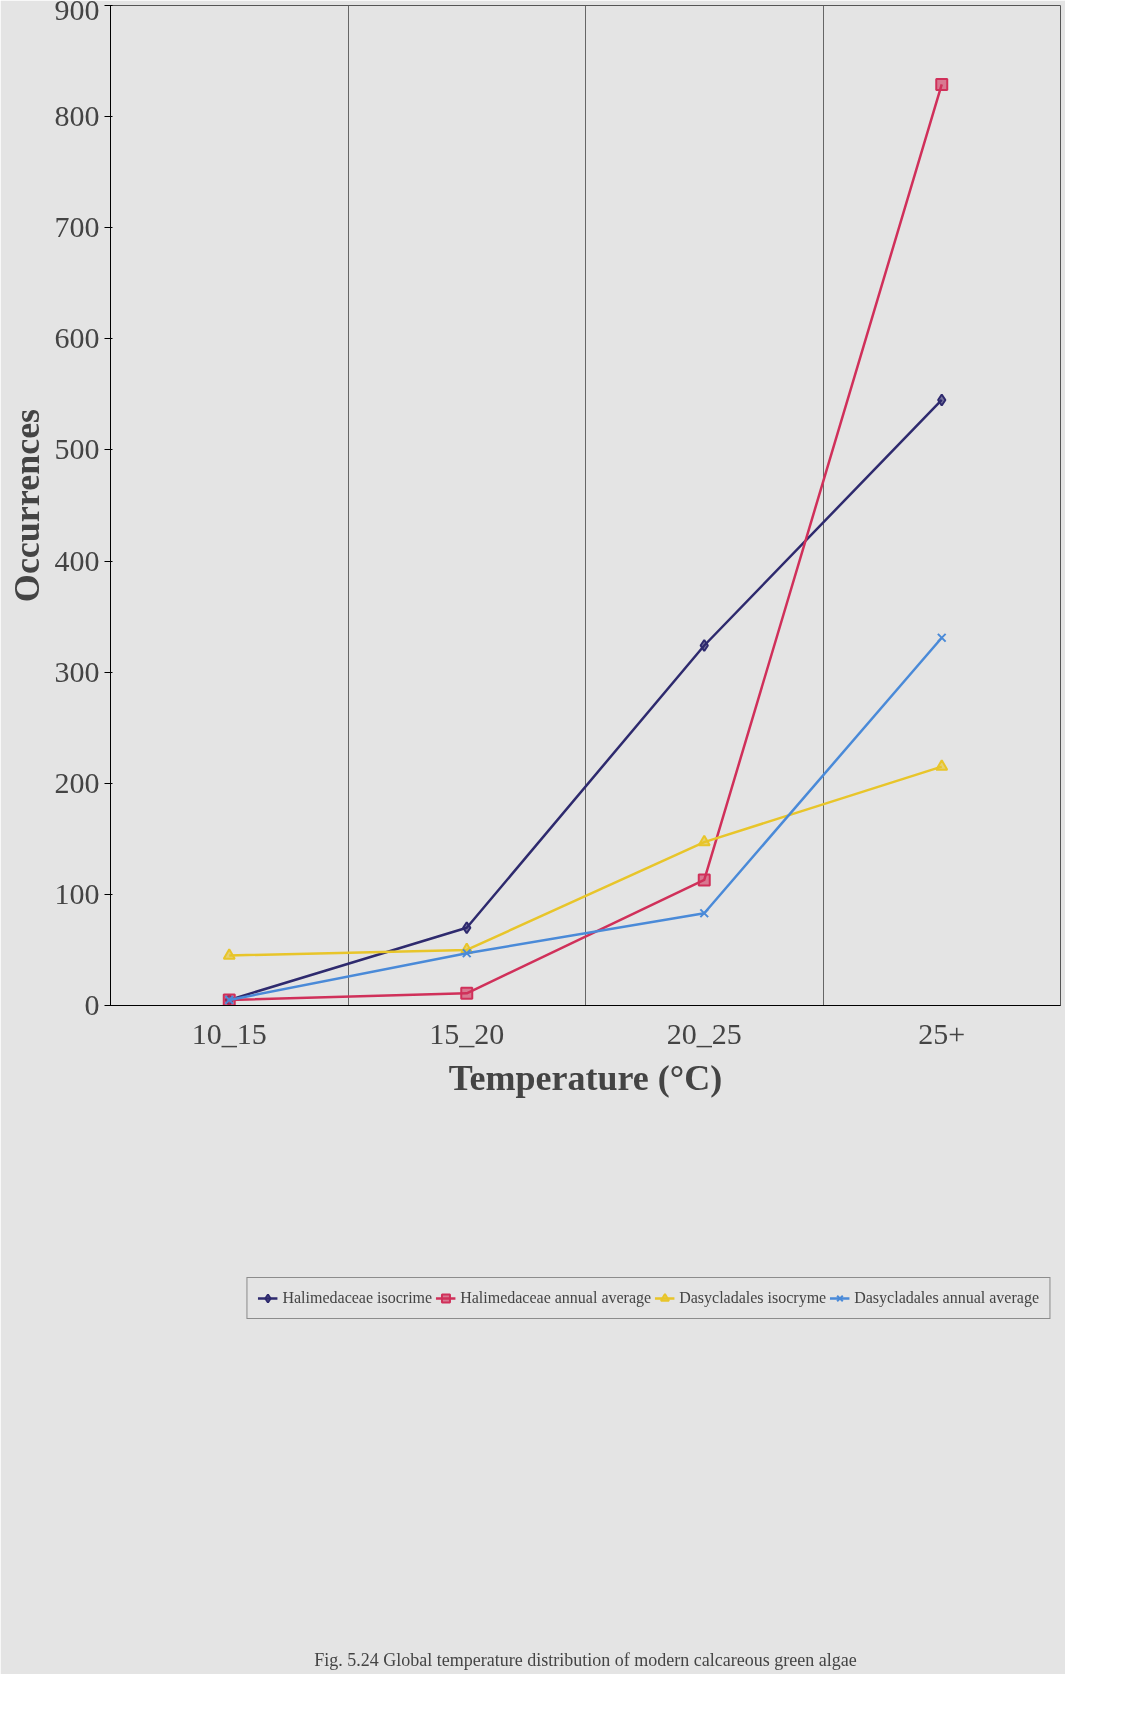 The width and height of the screenshot is (1147, 1734). I want to click on y-tick-label: 200, so click(77, 782).